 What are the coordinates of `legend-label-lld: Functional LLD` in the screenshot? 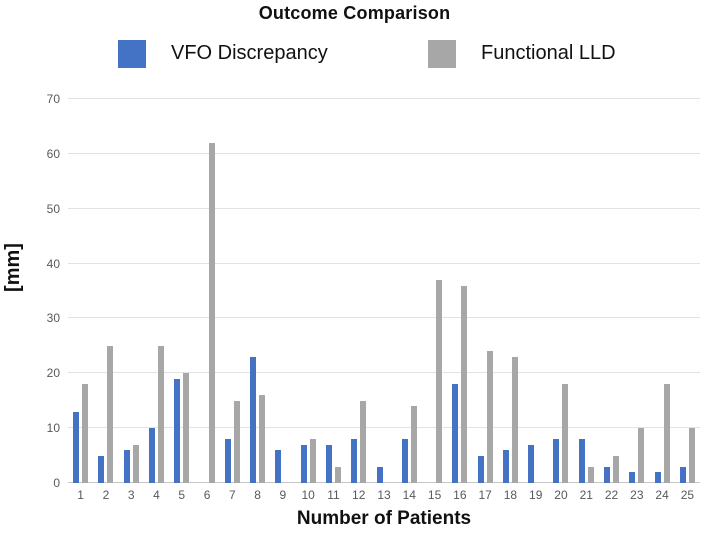 It's located at (548, 53).